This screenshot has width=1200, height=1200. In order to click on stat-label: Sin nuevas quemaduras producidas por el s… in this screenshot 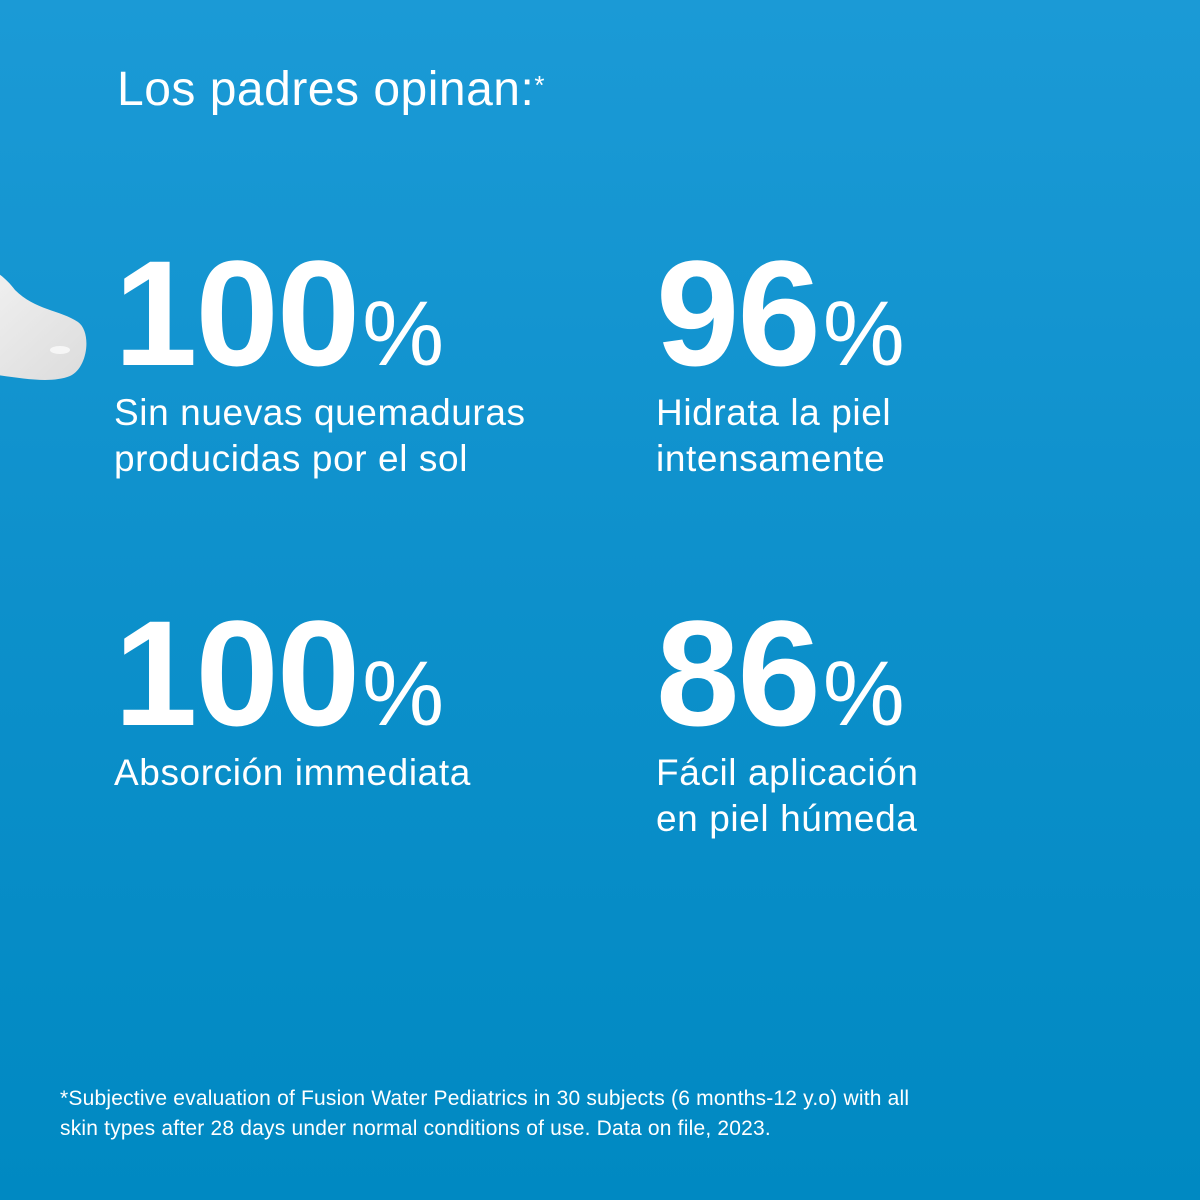, I will do `click(320, 436)`.